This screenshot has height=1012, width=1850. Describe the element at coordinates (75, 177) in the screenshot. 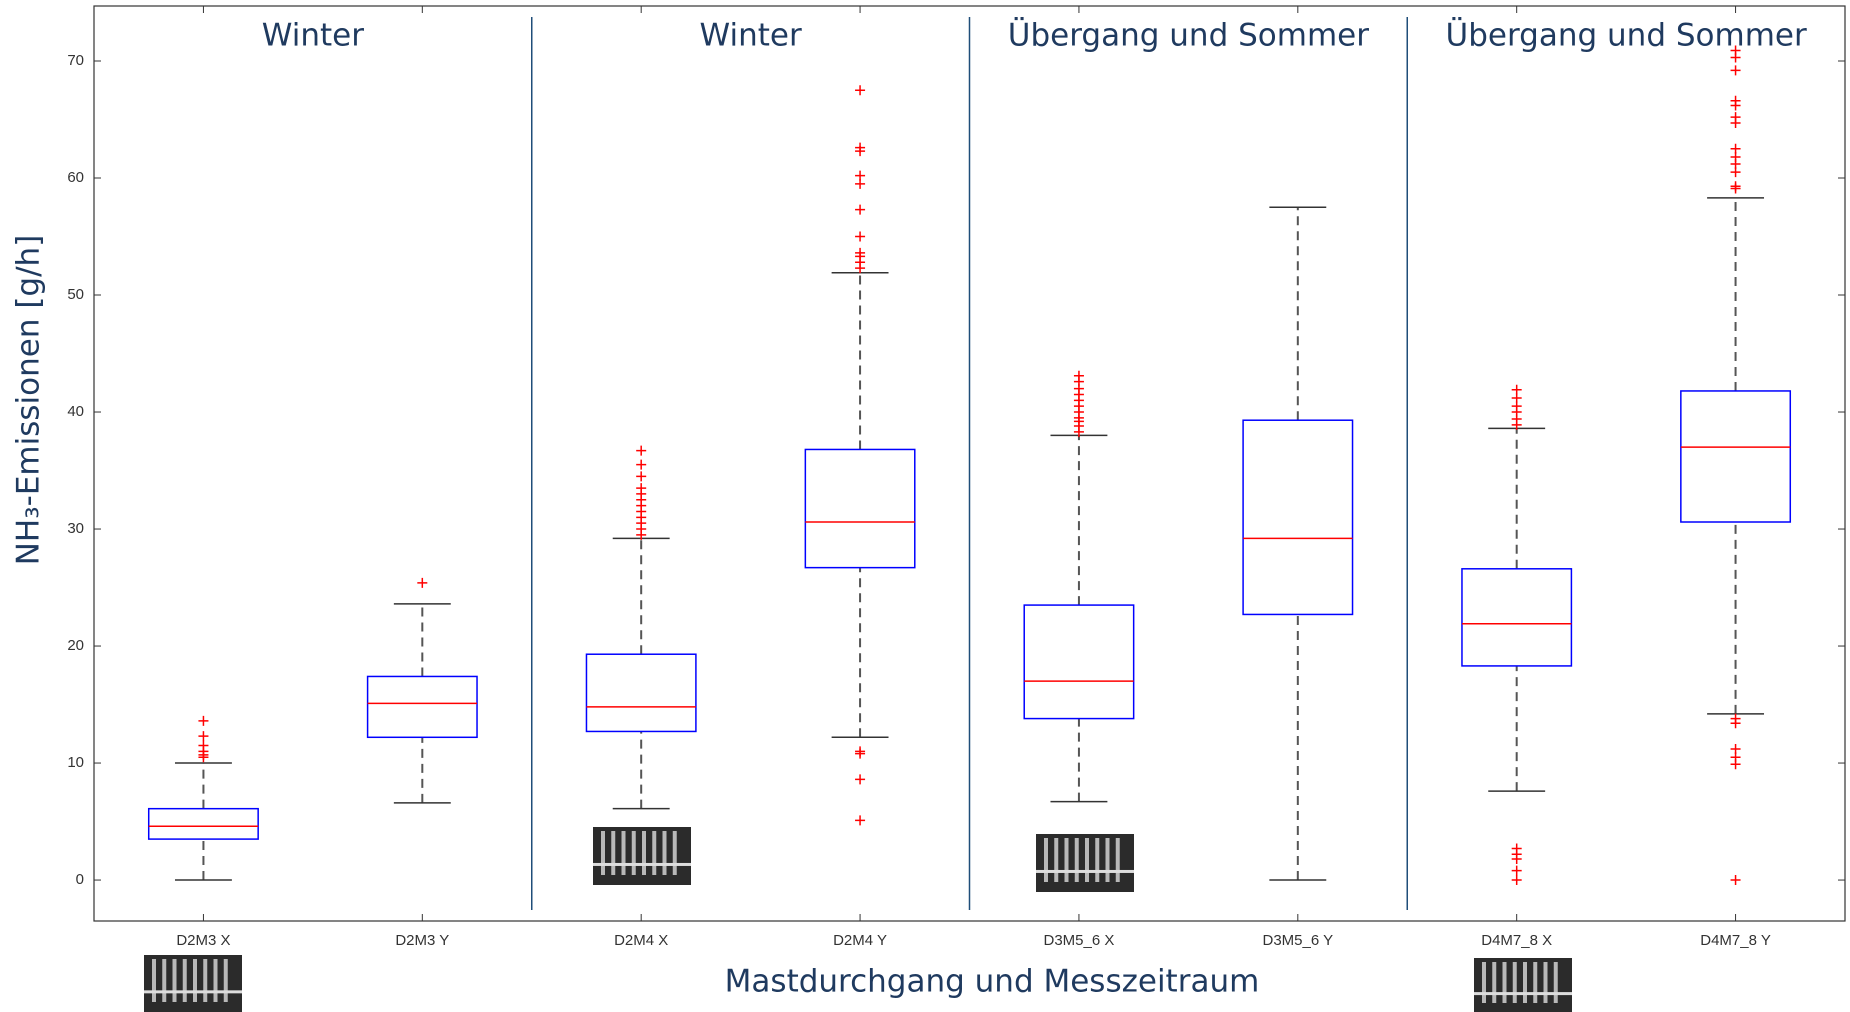

I see `y-tick-label: 60` at that location.